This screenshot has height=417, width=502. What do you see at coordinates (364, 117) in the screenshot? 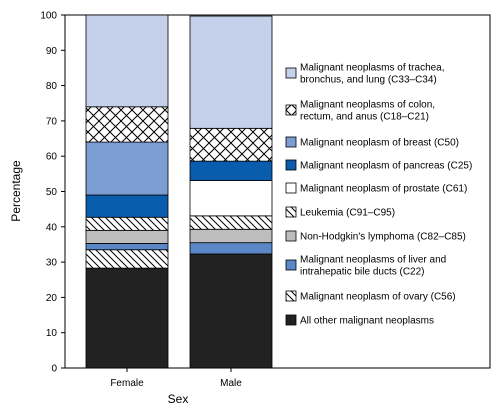
I see `legend-label: rectum, and anus (C18–C21)` at bounding box center [364, 117].